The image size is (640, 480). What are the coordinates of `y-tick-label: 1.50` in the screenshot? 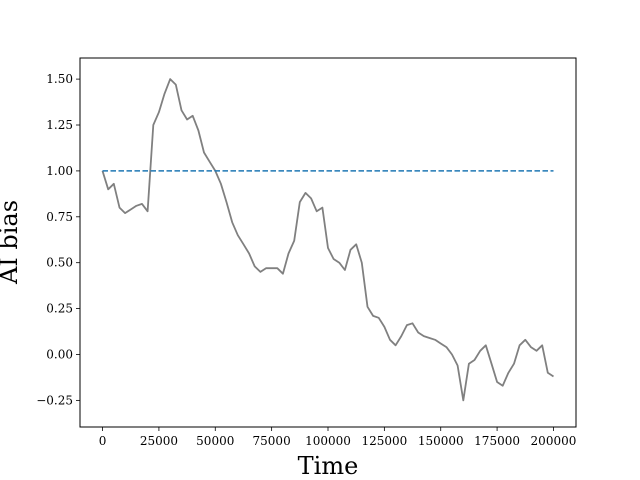 It's located at (59, 79).